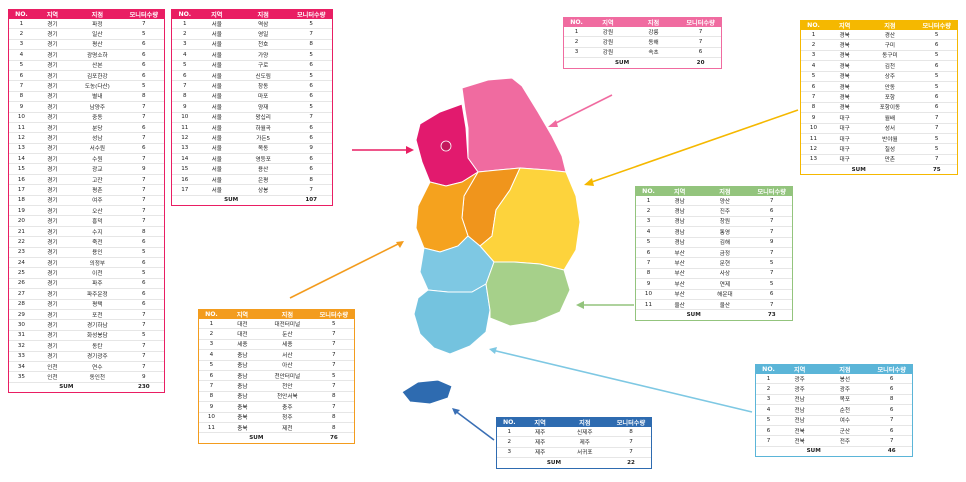  I want to click on table-row: 7 경기 도농(다산) 5, so click(86, 86).